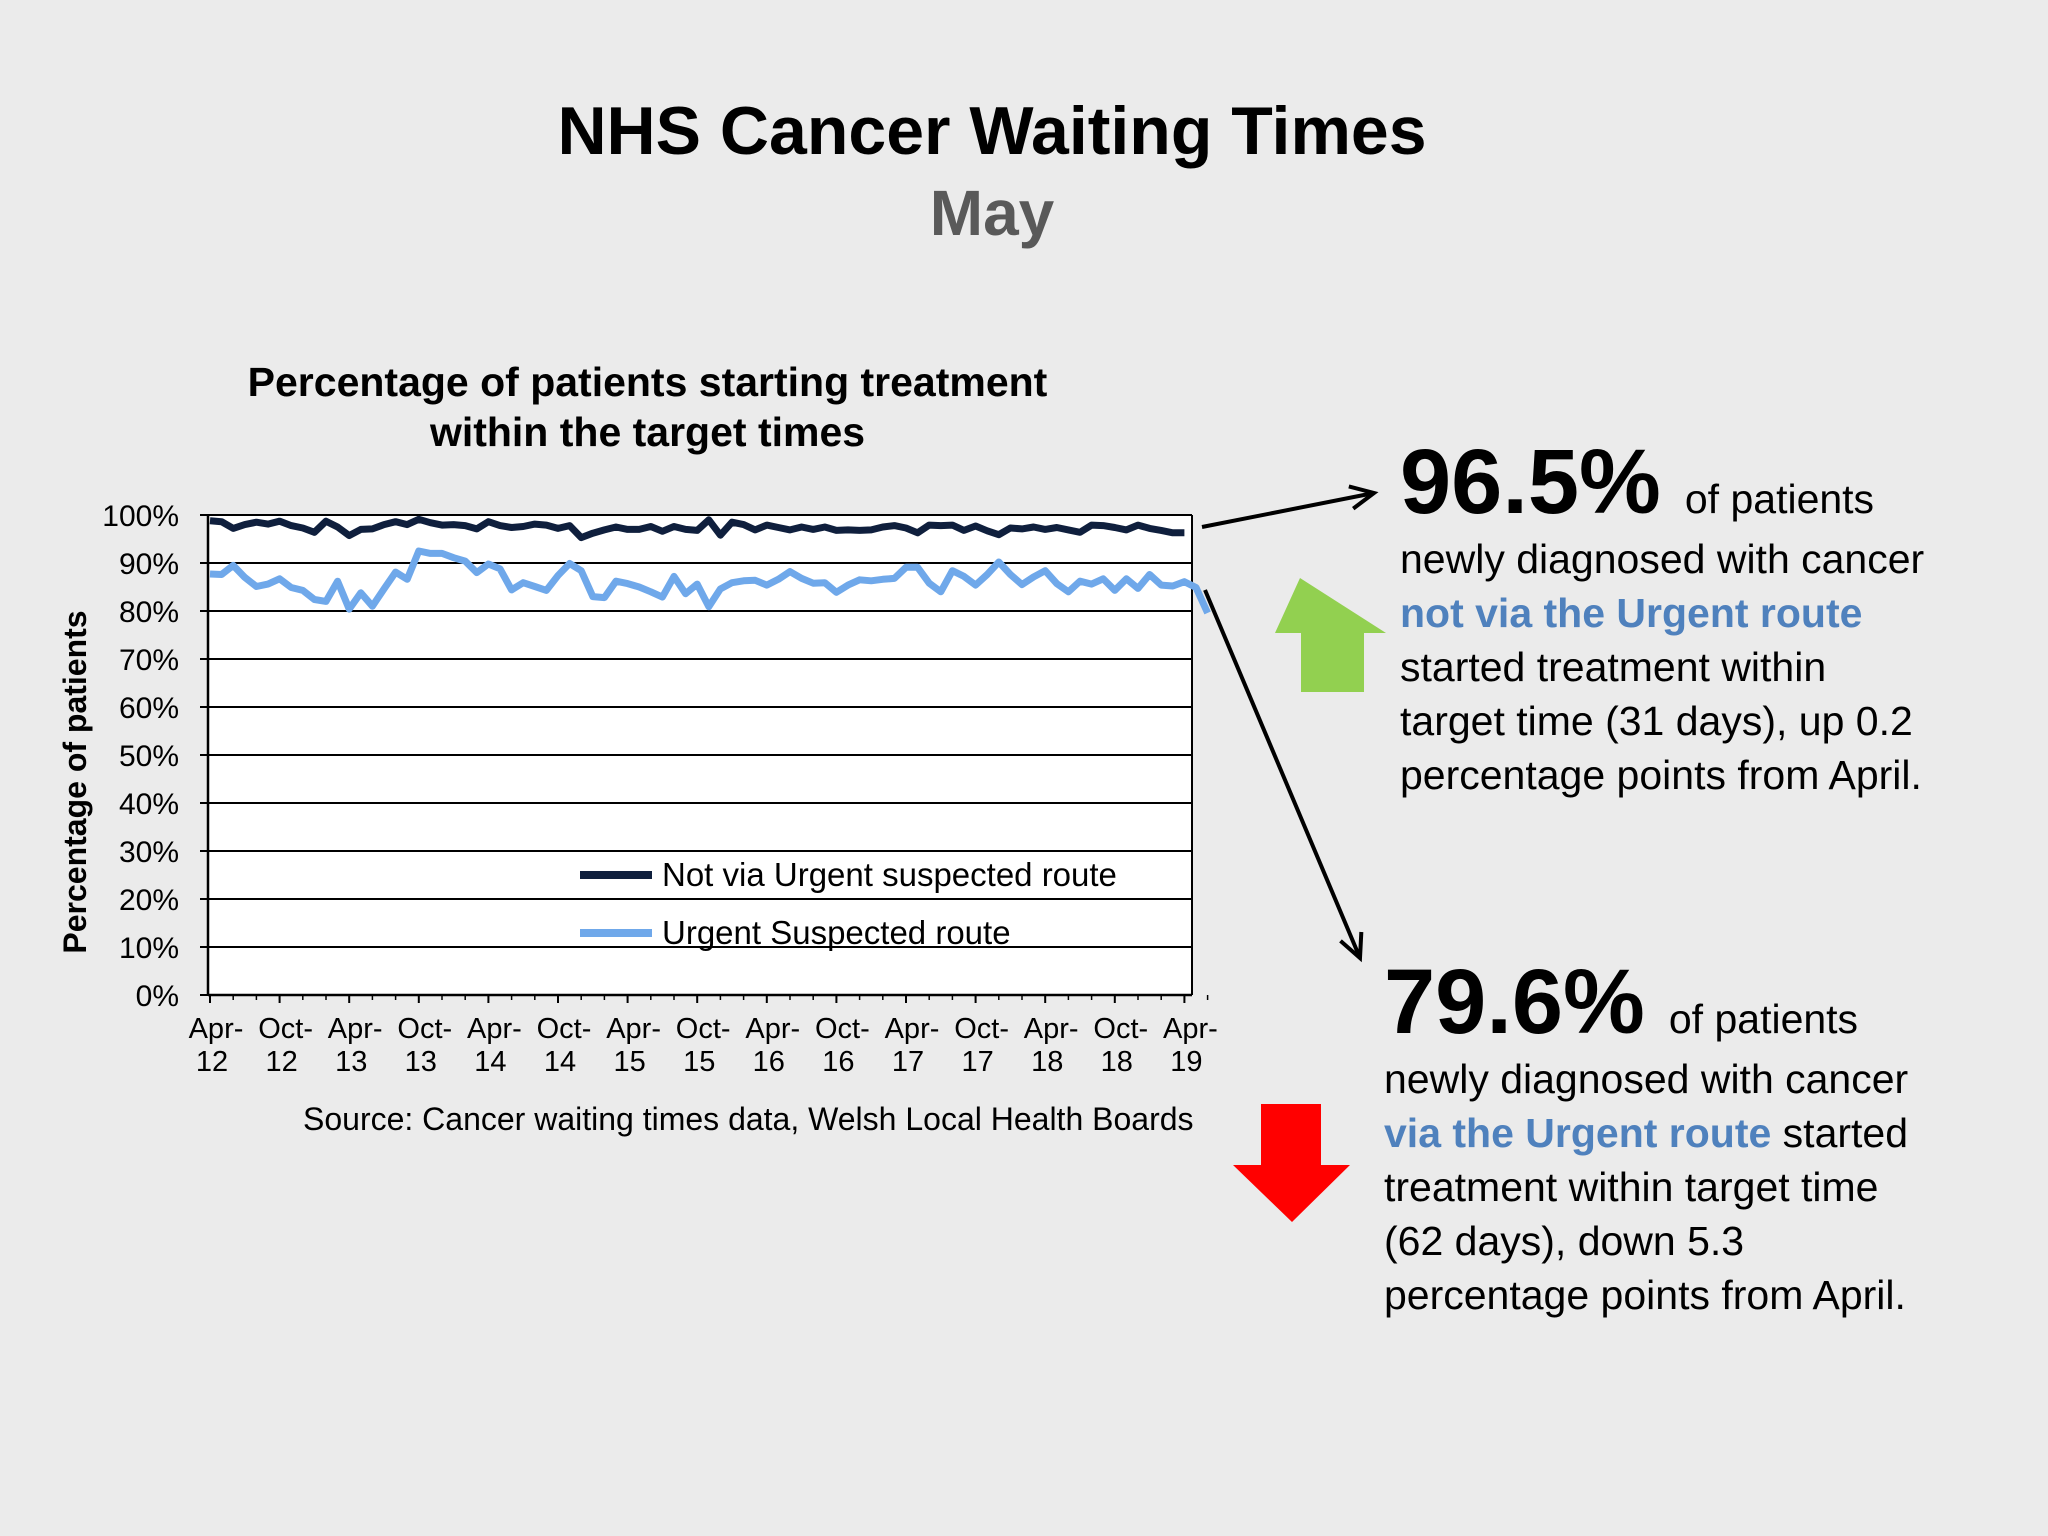  What do you see at coordinates (836, 932) in the screenshot?
I see `legend-label: Urgent Suspected route` at bounding box center [836, 932].